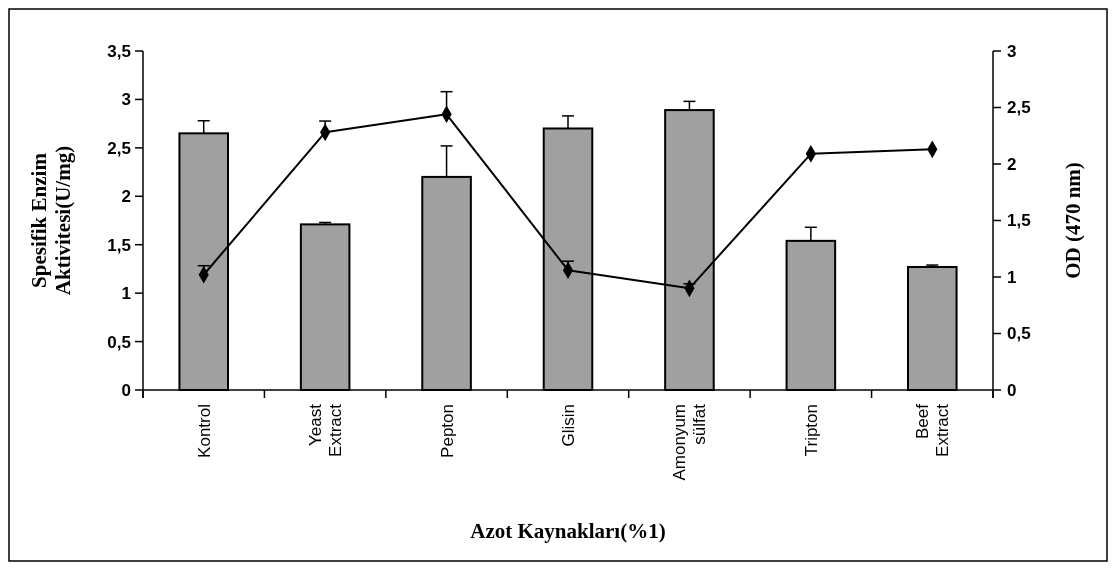  I want to click on x-tick-label: Yeast Extract, so click(326, 430).